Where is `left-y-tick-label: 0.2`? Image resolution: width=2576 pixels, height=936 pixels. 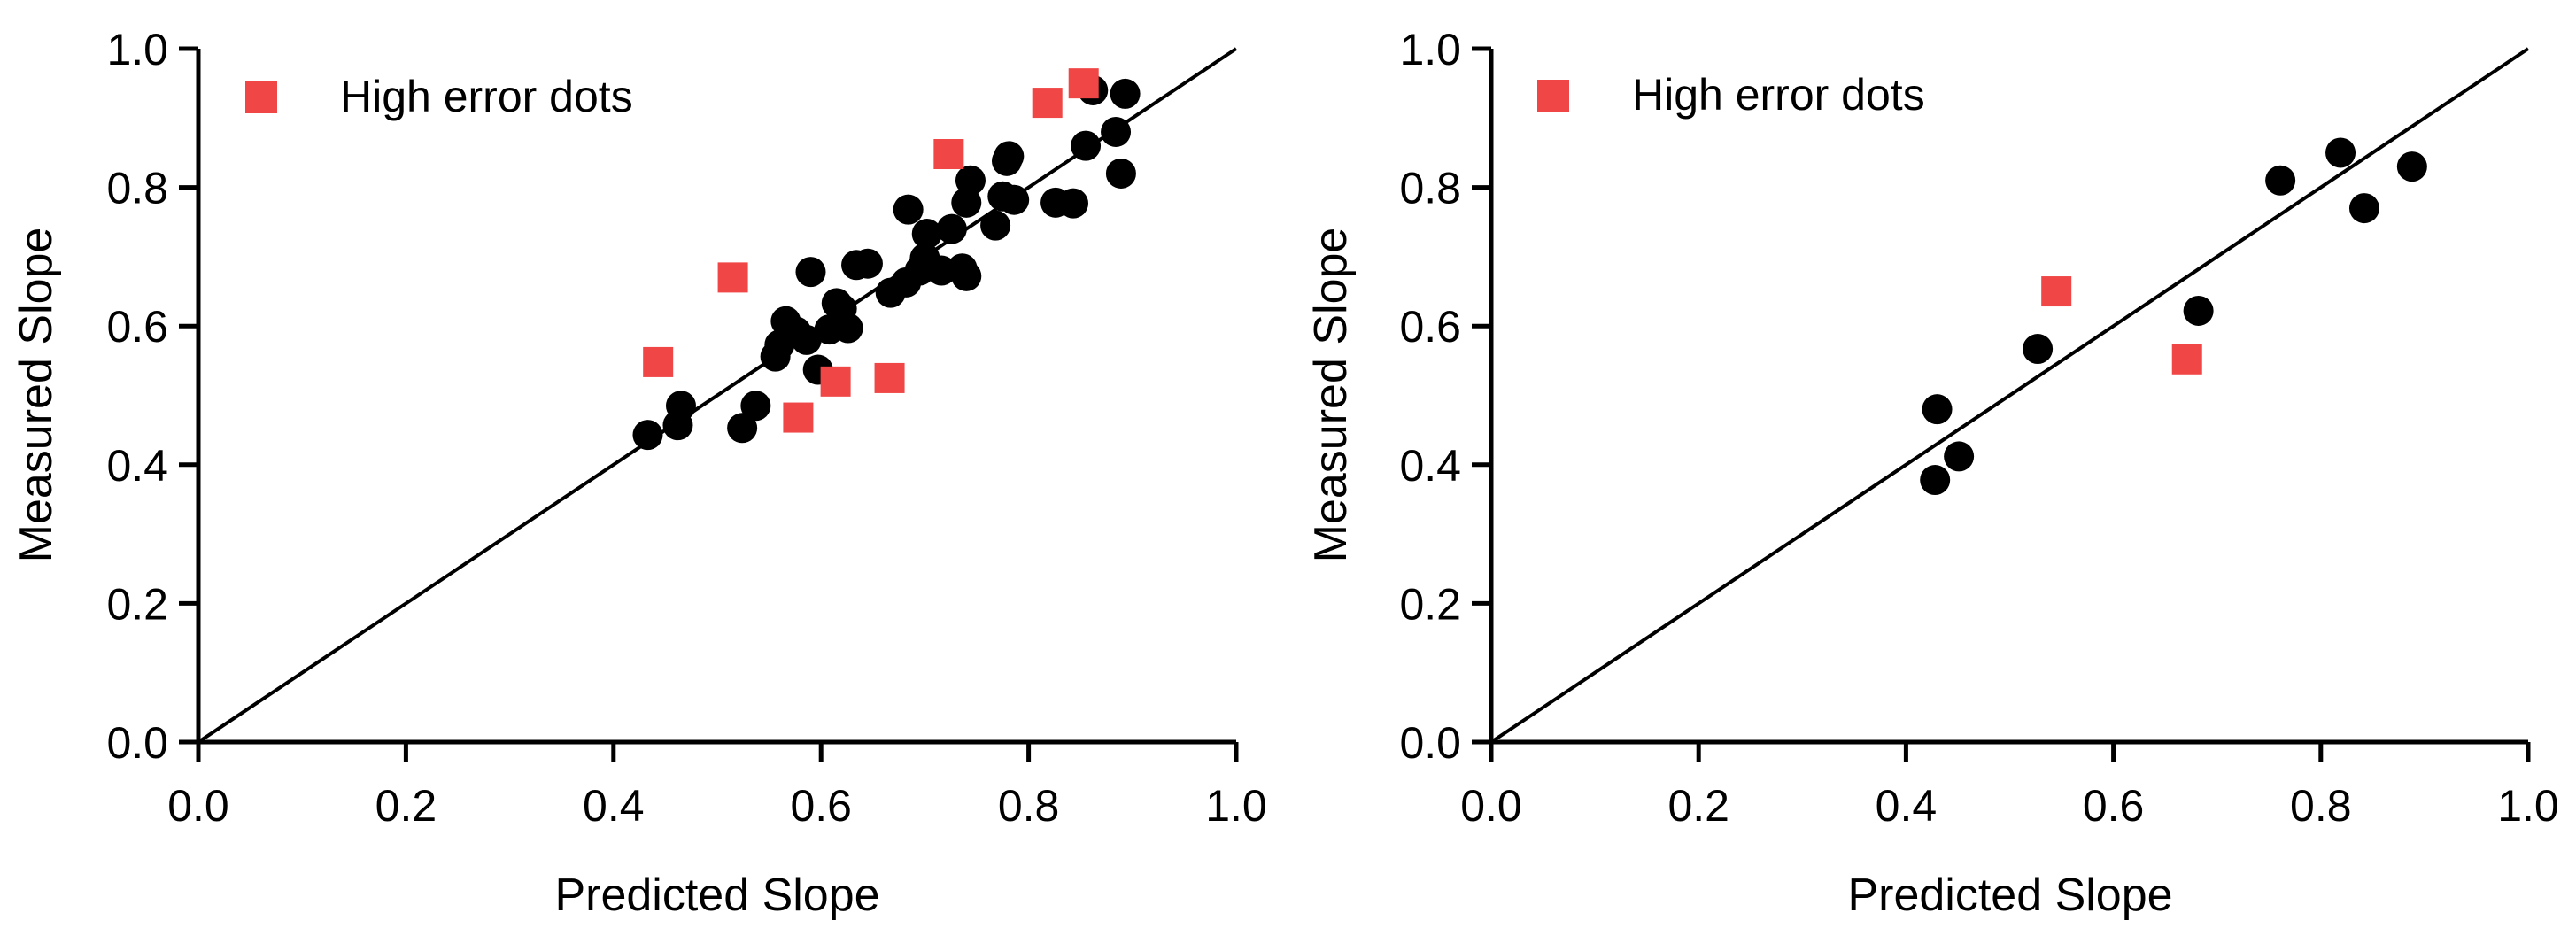 left-y-tick-label: 0.2 is located at coordinates (137, 604).